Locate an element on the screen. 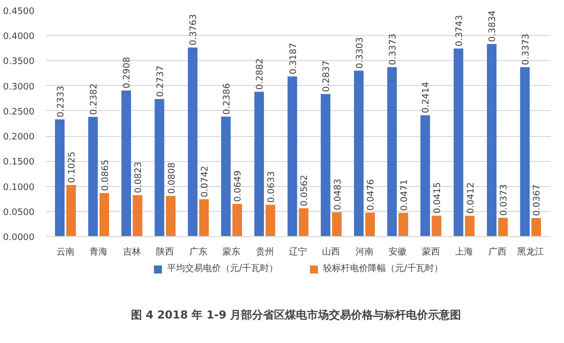  data-label: 0.0649 is located at coordinates (239, 186).